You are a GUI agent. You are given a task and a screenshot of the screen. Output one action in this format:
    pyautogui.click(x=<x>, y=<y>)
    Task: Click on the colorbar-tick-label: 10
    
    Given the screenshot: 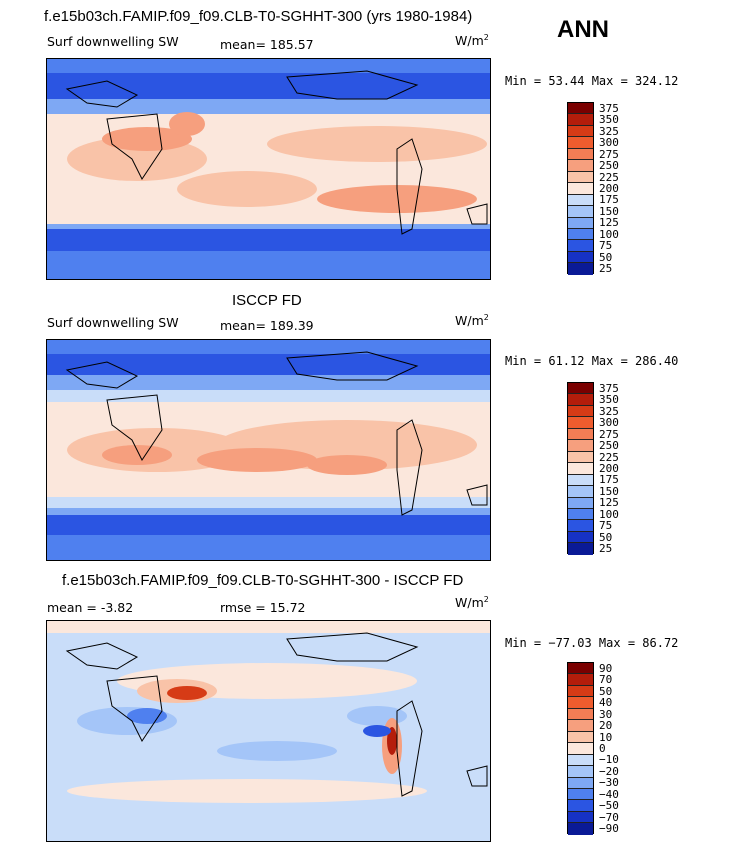 What is the action you would take?
    pyautogui.click(x=606, y=737)
    